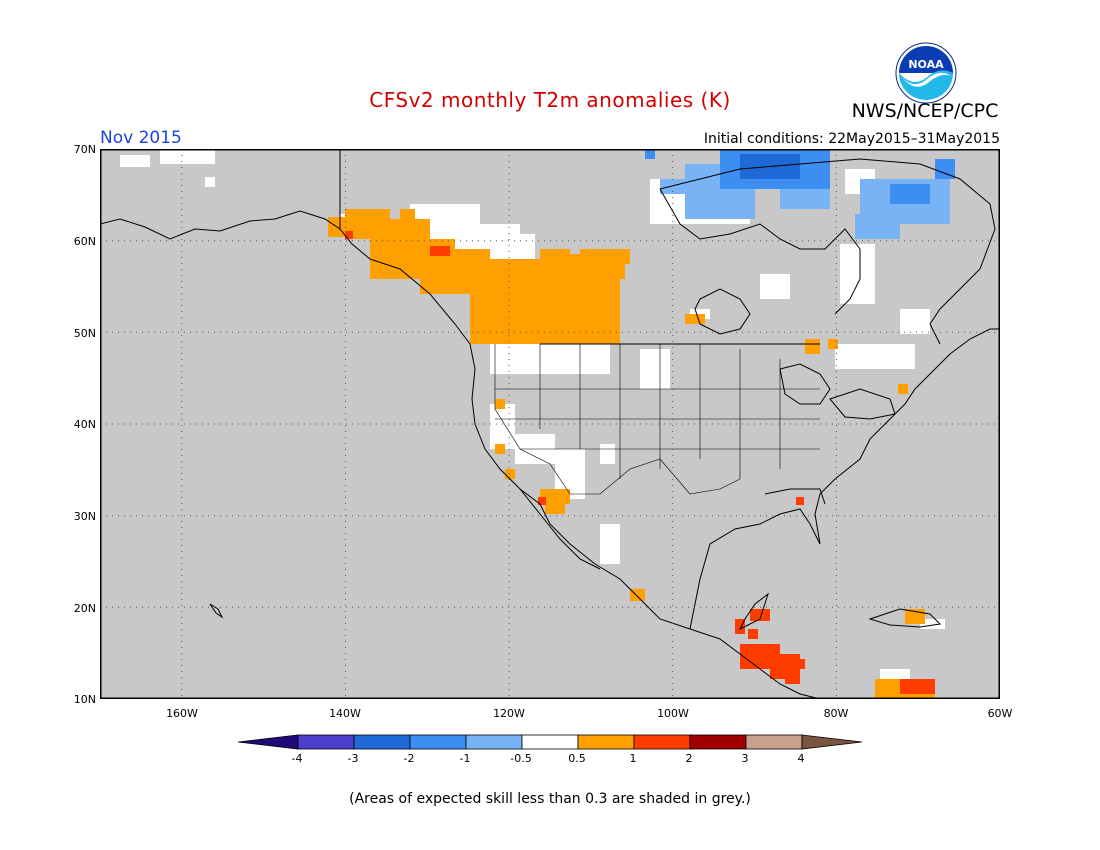 The image size is (1100, 850). I want to click on colorbar-arrow-left, so click(268, 742).